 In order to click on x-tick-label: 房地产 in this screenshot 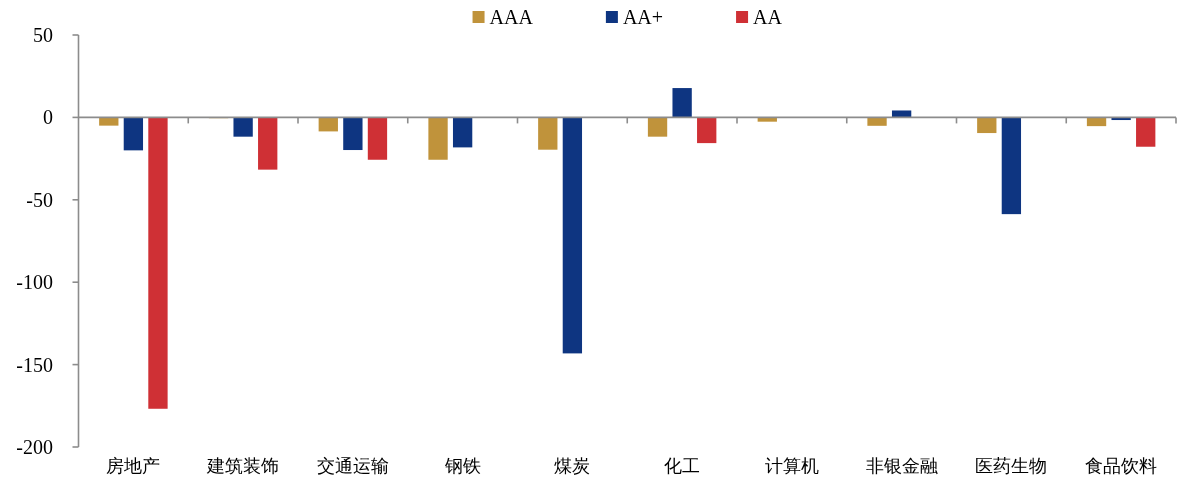, I will do `click(133, 466)`.